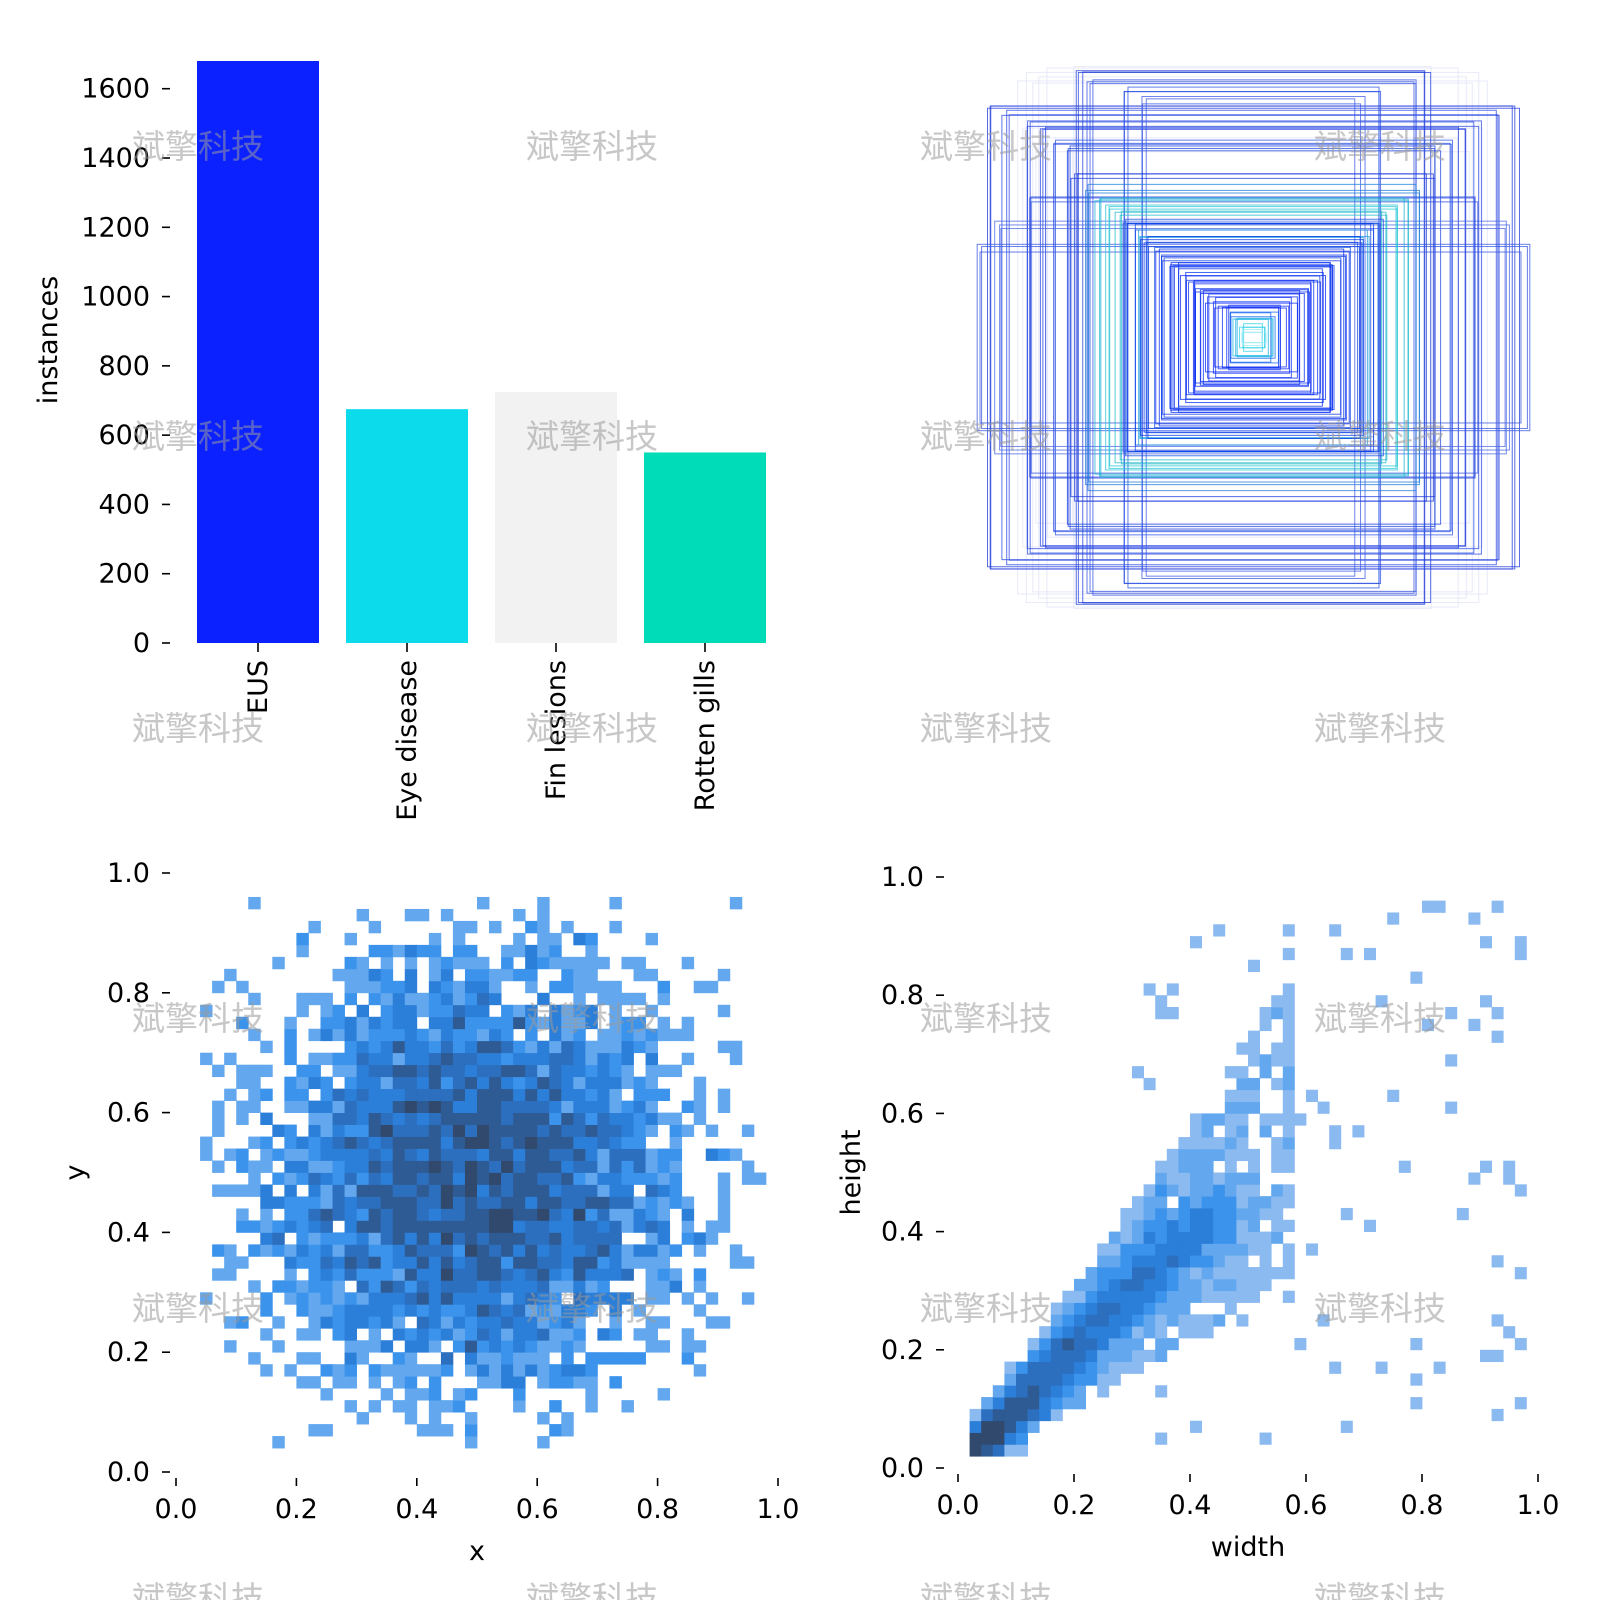  What do you see at coordinates (115, 297) in the screenshot?
I see `y-tick-label: 1000` at bounding box center [115, 297].